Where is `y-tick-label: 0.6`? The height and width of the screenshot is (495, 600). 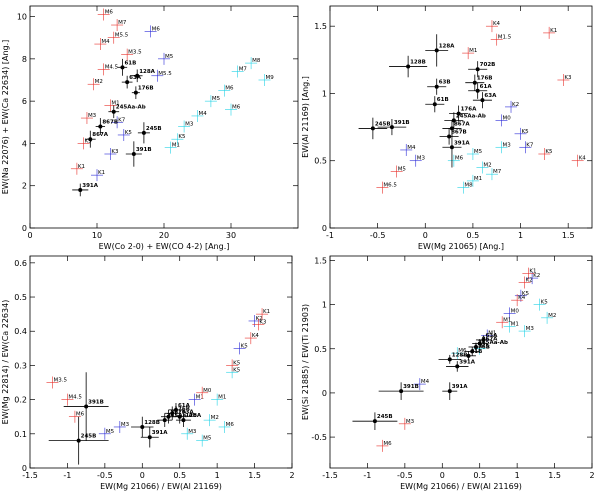 y-tick-label: 0.6 is located at coordinates (20, 263).